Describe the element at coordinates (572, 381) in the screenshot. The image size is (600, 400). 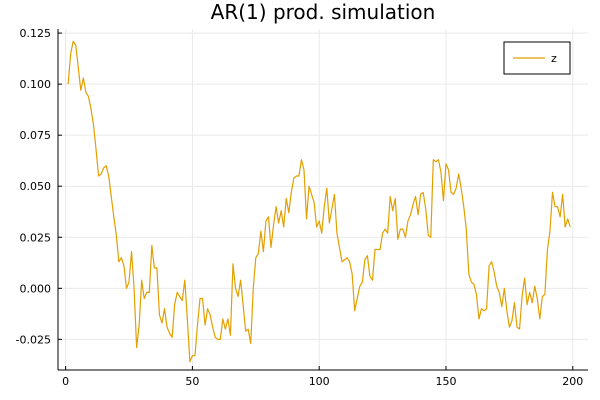
I see `x-tick-label: 200` at that location.